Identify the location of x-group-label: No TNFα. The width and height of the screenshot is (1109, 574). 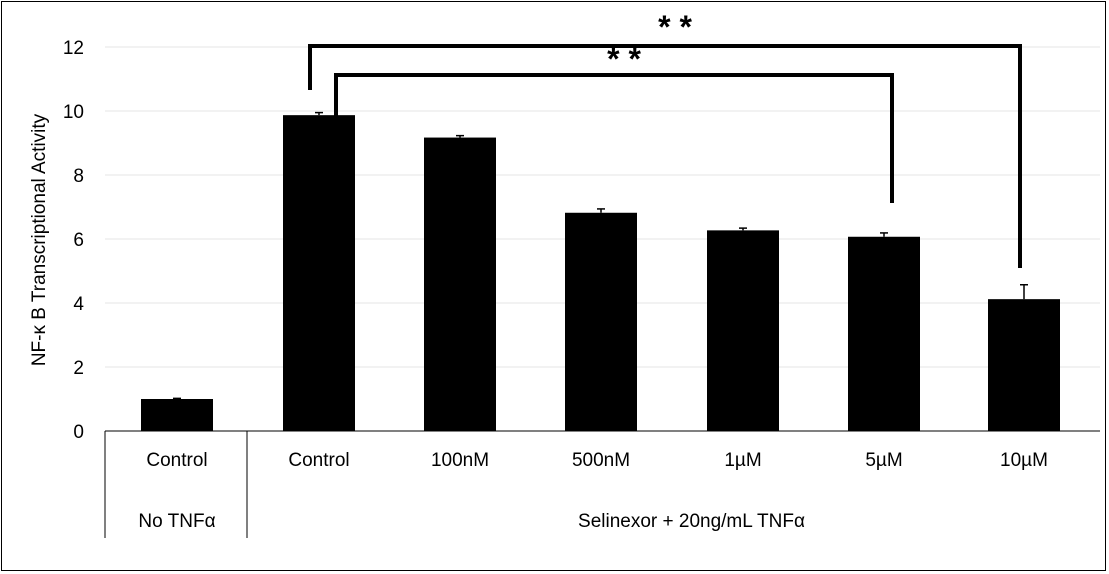
(176, 521).